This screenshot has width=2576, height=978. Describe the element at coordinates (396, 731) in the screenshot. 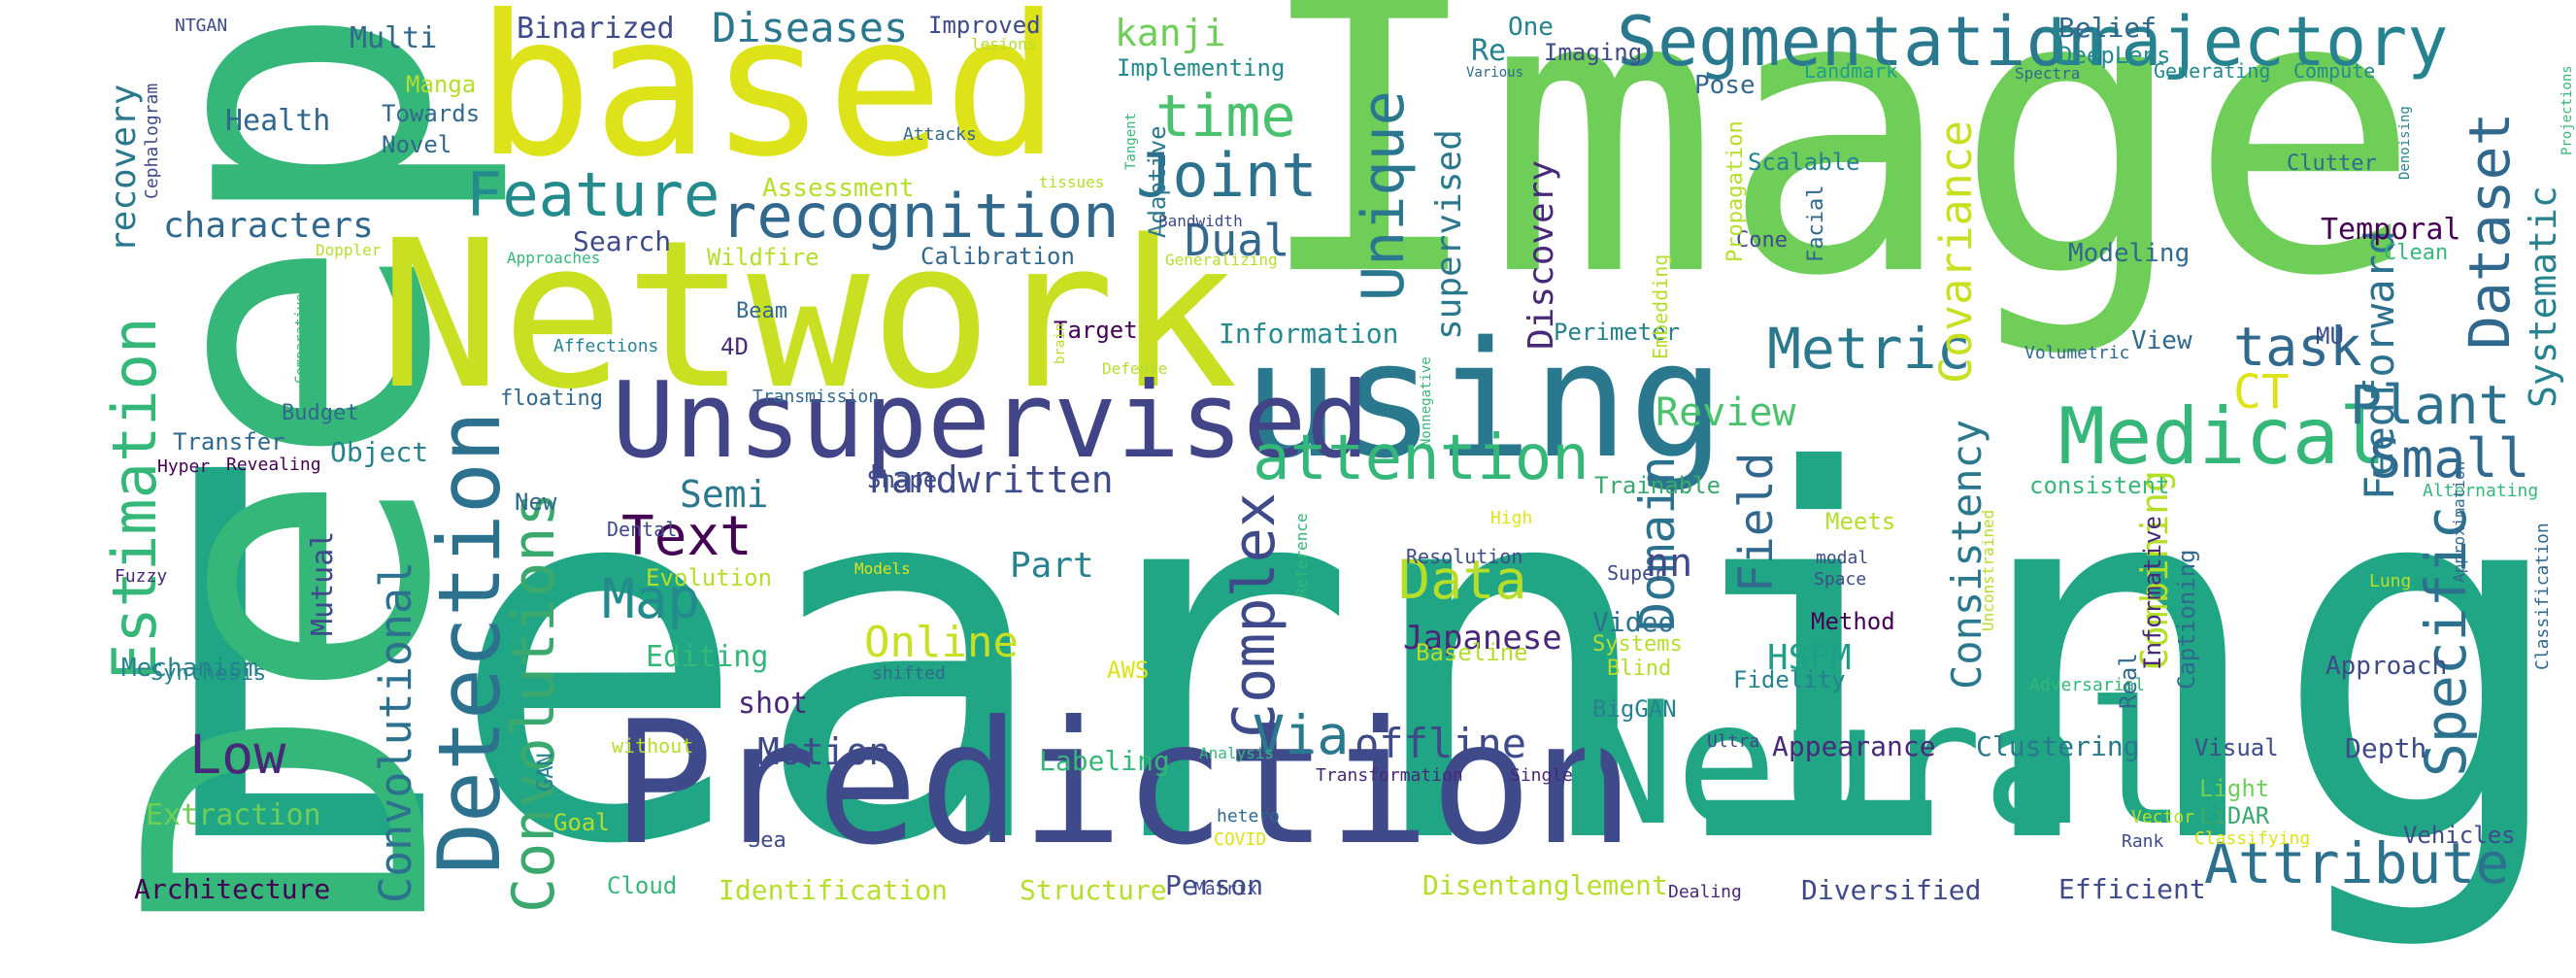

I see `word-convolutional: Convolutional` at that location.